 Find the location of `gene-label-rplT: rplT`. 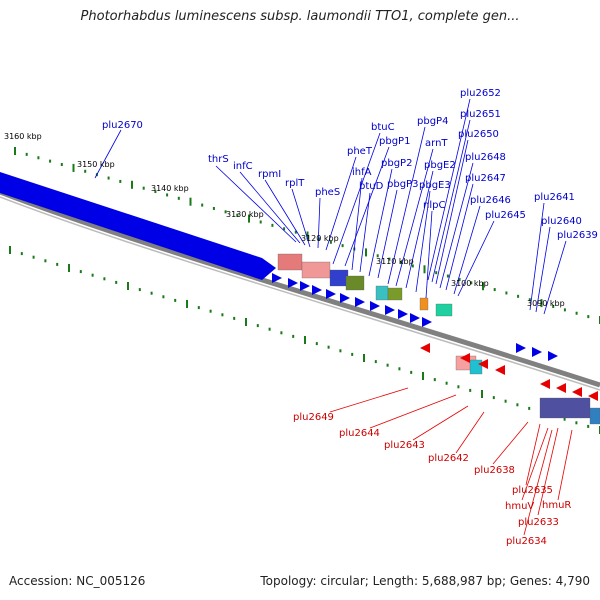

gene-label-rplT: rplT is located at coordinates (295, 183).